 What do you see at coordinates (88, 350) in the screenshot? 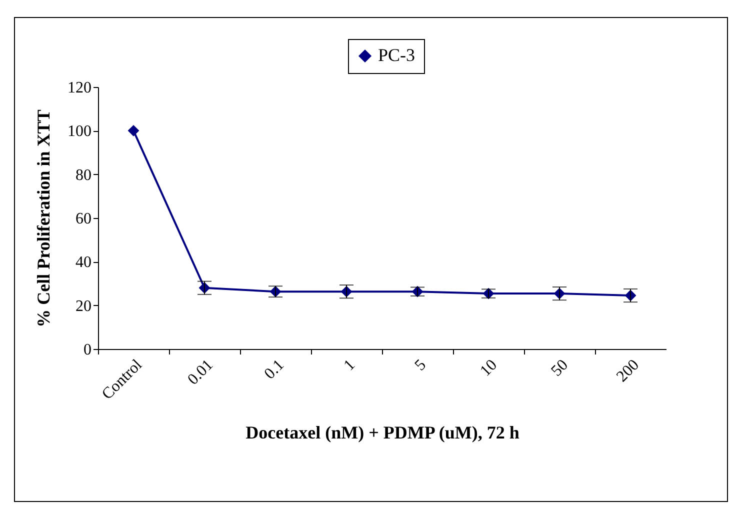
I see `y-tick-label: 0` at bounding box center [88, 350].